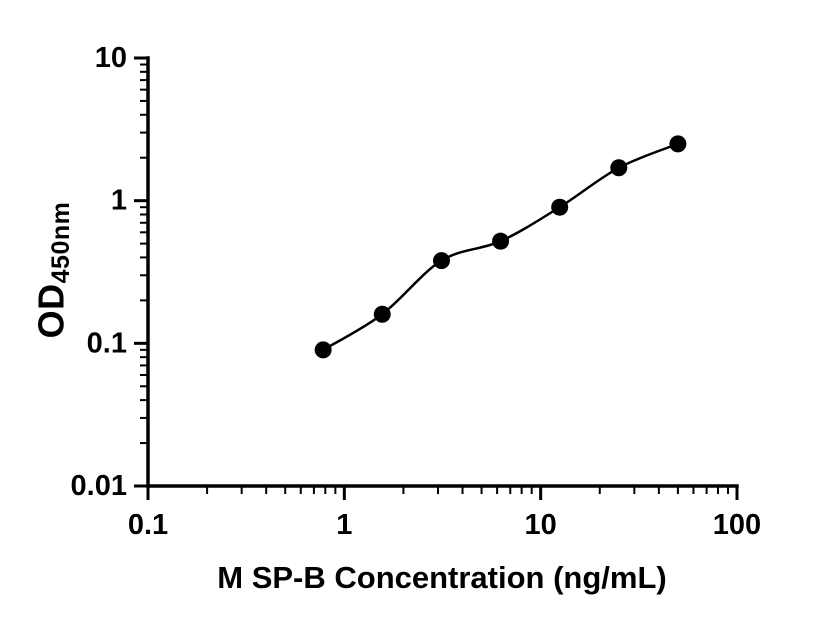  What do you see at coordinates (148, 525) in the screenshot?
I see `x-axis-tick-label: 0.1` at bounding box center [148, 525].